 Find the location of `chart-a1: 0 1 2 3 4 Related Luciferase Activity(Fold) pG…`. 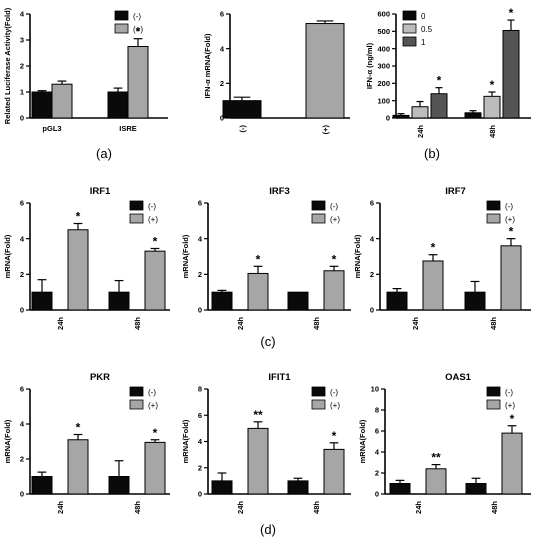

chart-a1: 0 1 2 3 4 Related Luciferase Activity(Fold) pG… is located at coordinates (85, 70).